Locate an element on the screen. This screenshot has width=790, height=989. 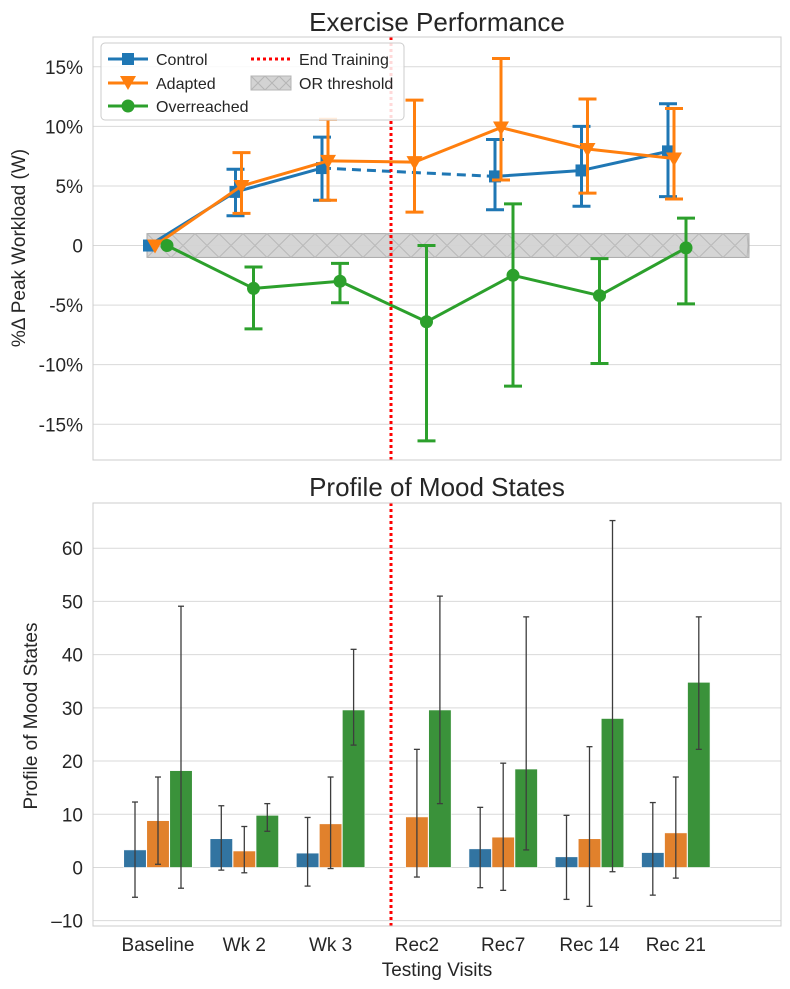
legend-entry-control: Control is located at coordinates (158, 60).